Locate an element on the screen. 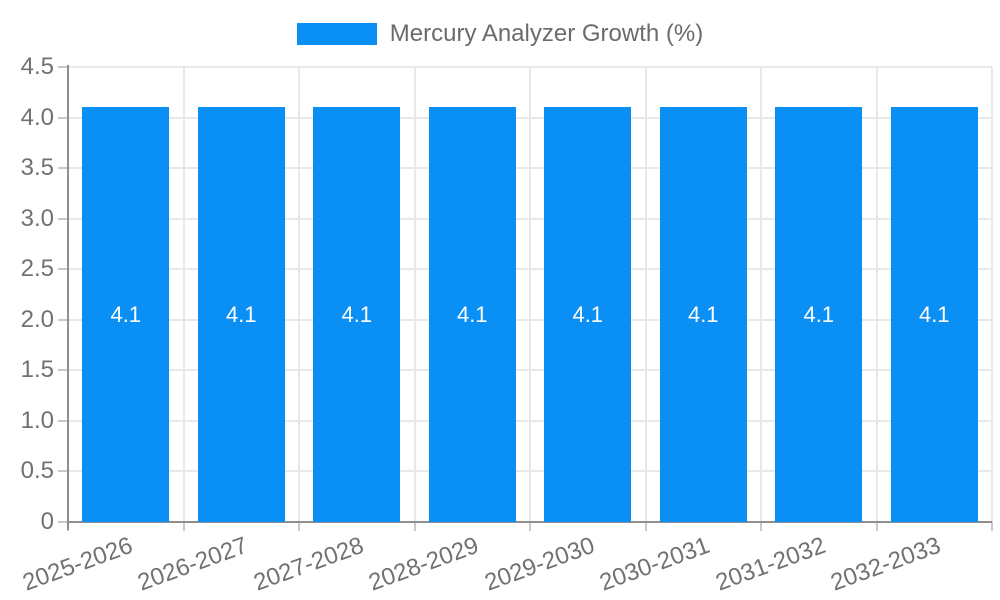 Image resolution: width=1000 pixels, height=600 pixels. chart-legend: Mercury Analyzer Growth (%) is located at coordinates (500, 33).